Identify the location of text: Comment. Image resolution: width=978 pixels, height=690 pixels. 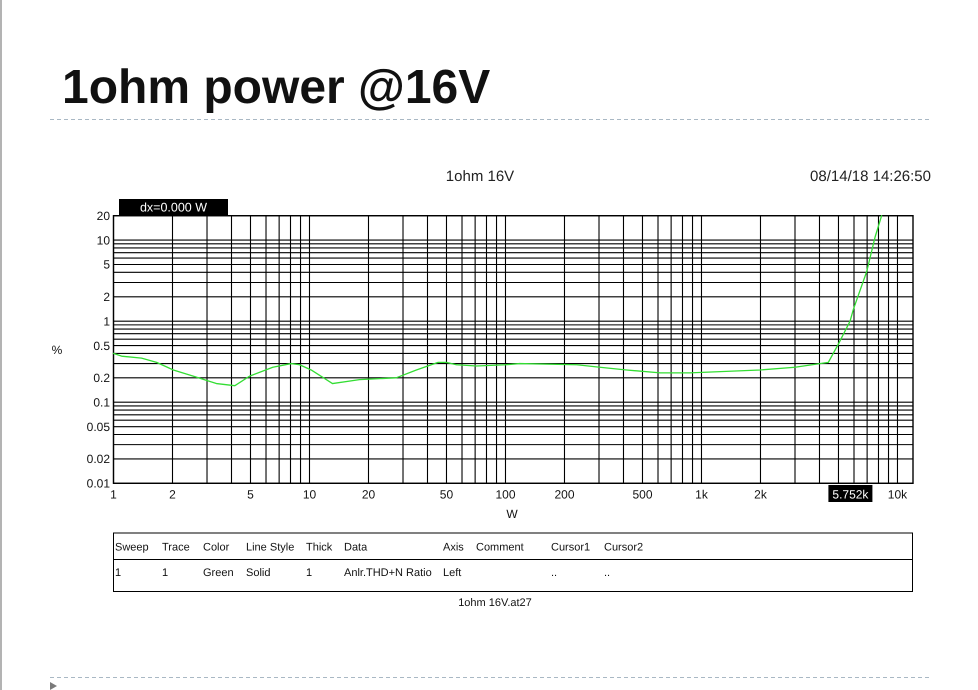
(500, 548).